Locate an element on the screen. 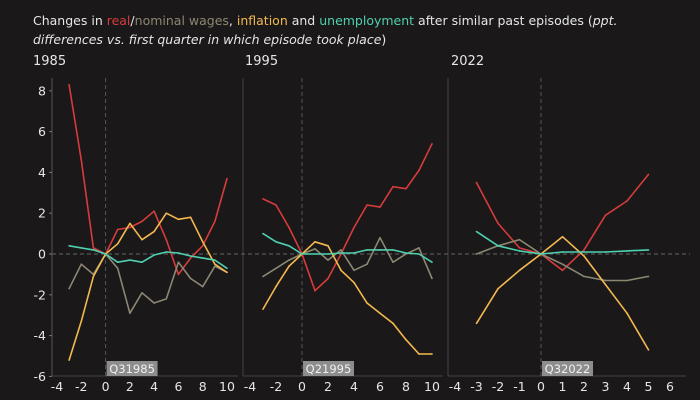  title-text: , is located at coordinates (232, 20).